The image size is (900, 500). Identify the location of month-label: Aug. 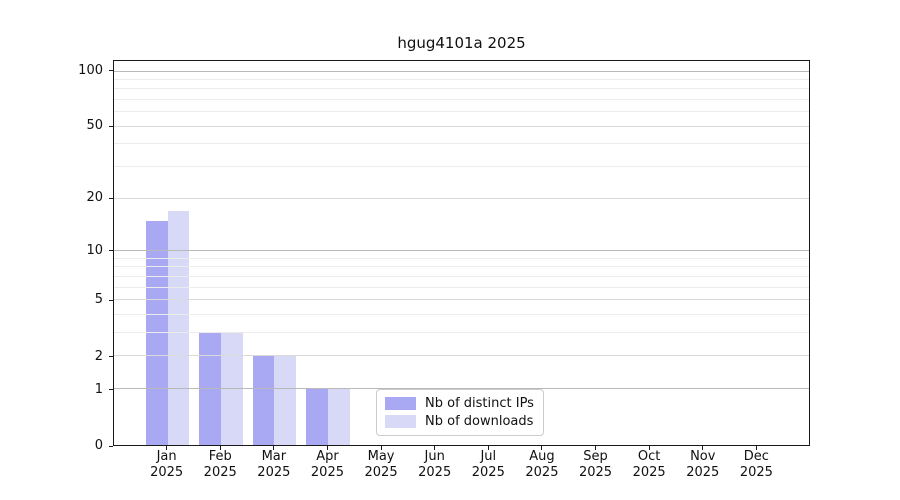
(542, 456).